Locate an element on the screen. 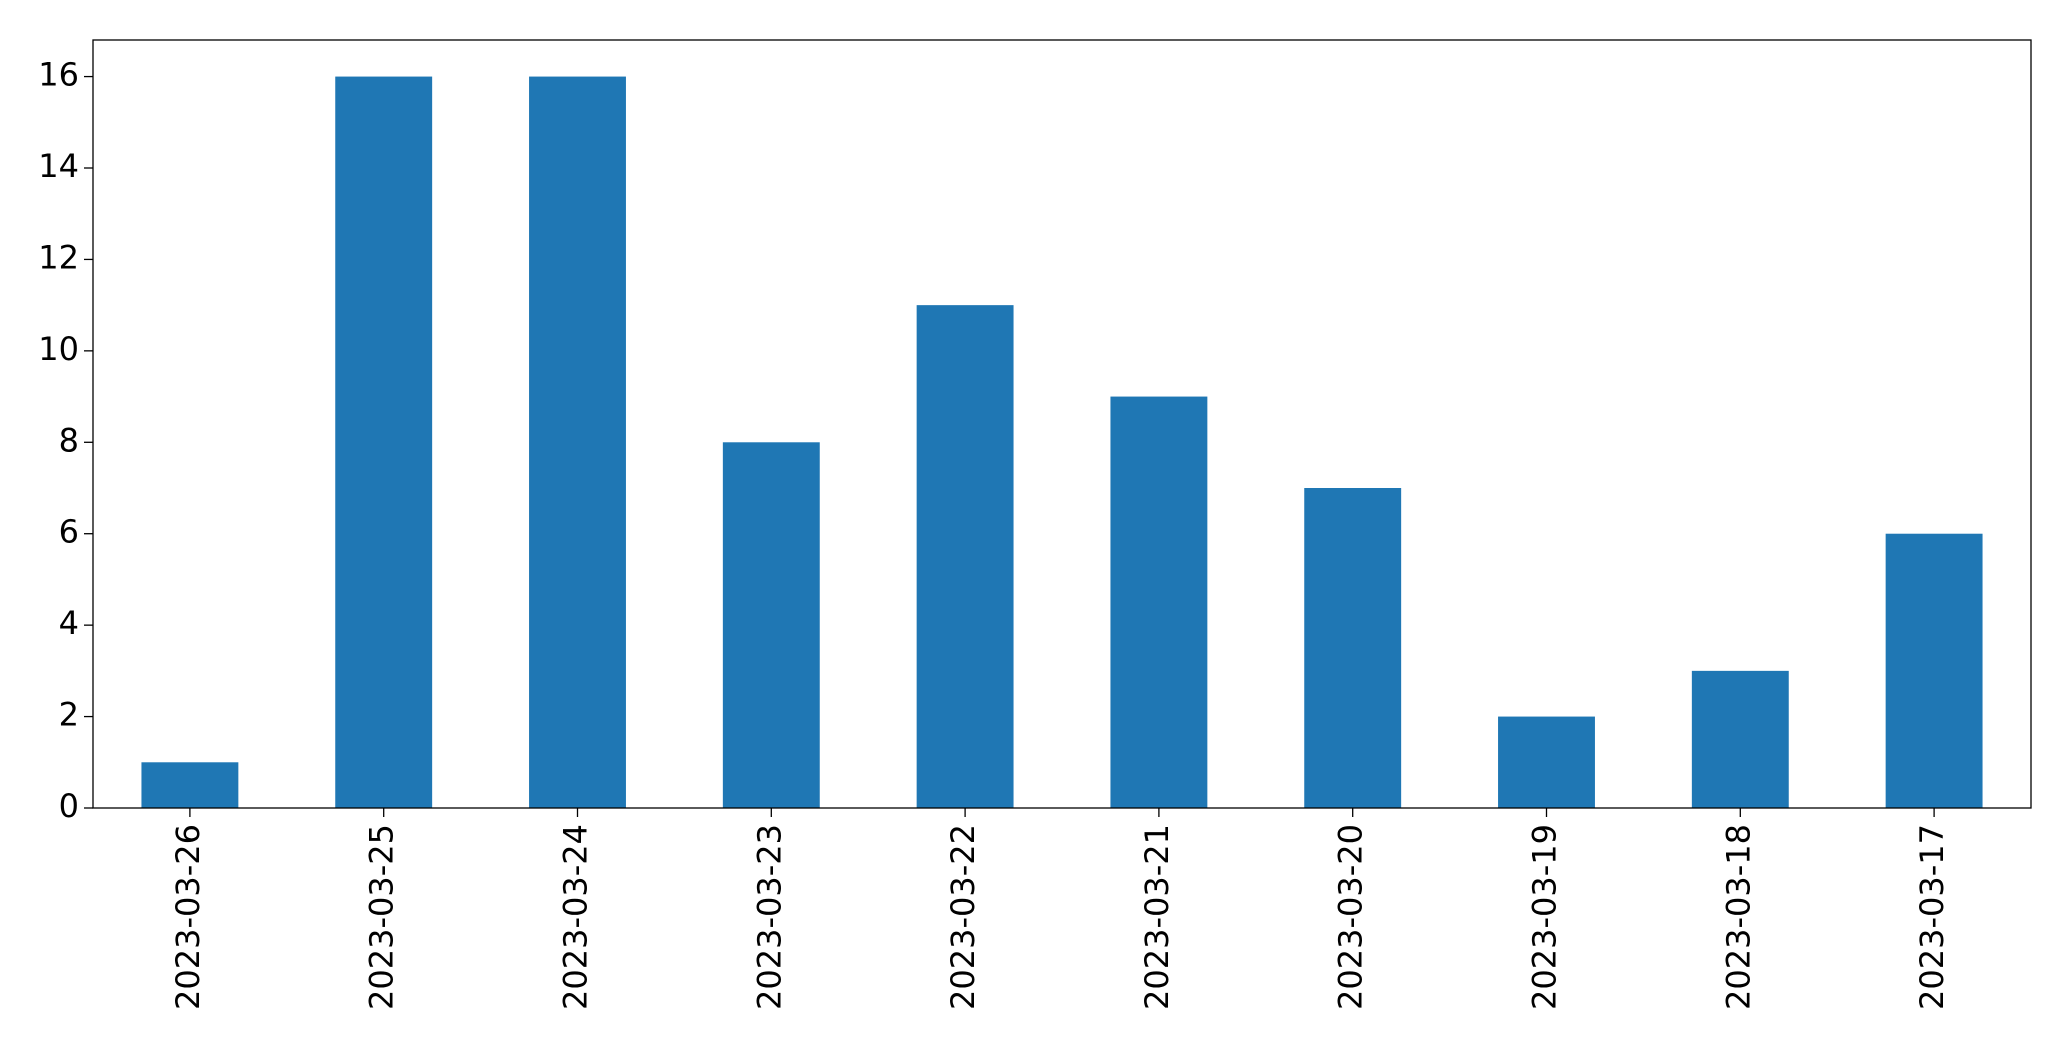  y-tick-label: 8 is located at coordinates (69, 440).